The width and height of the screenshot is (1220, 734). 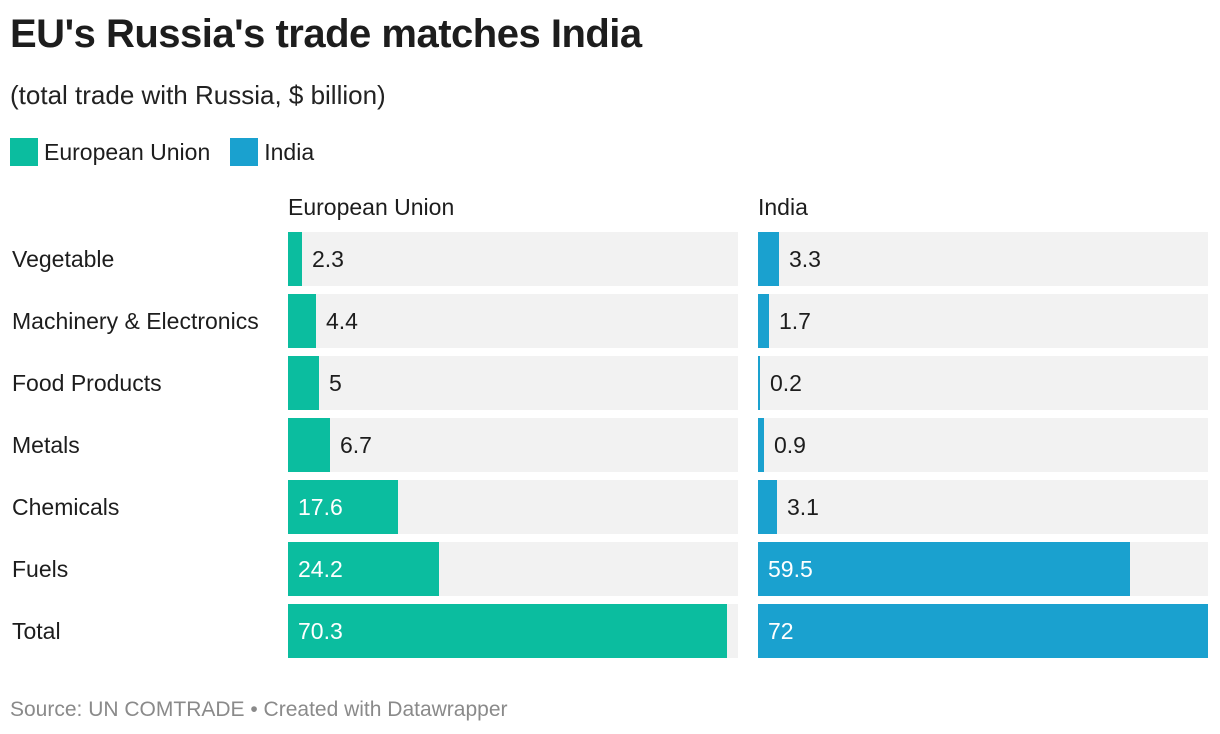 I want to click on bar-track: 70.3, so click(x=513, y=631).